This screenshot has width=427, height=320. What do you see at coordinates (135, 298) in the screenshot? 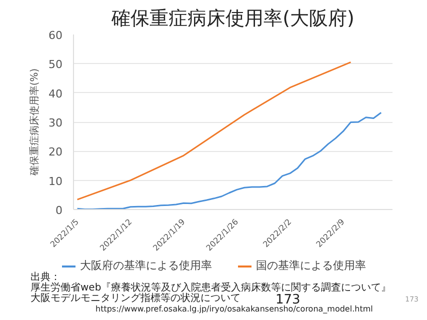
I see `text: 大阪モデルモニタリング指標等の状況について` at bounding box center [135, 298].